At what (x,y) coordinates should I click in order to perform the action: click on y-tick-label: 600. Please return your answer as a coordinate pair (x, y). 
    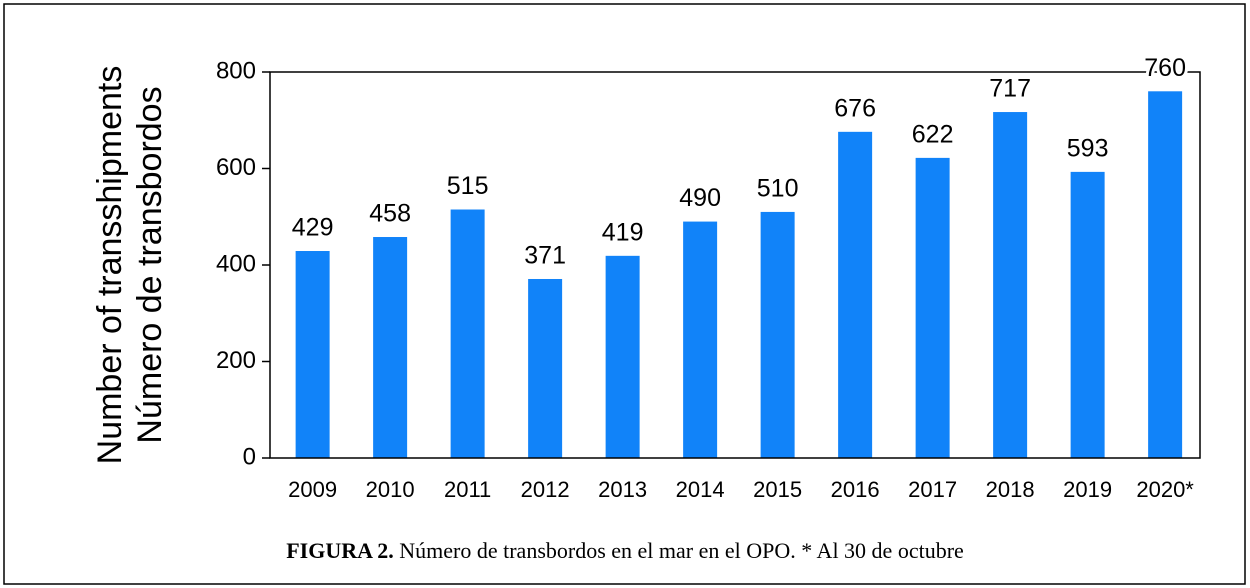
    Looking at the image, I should click on (236, 167).